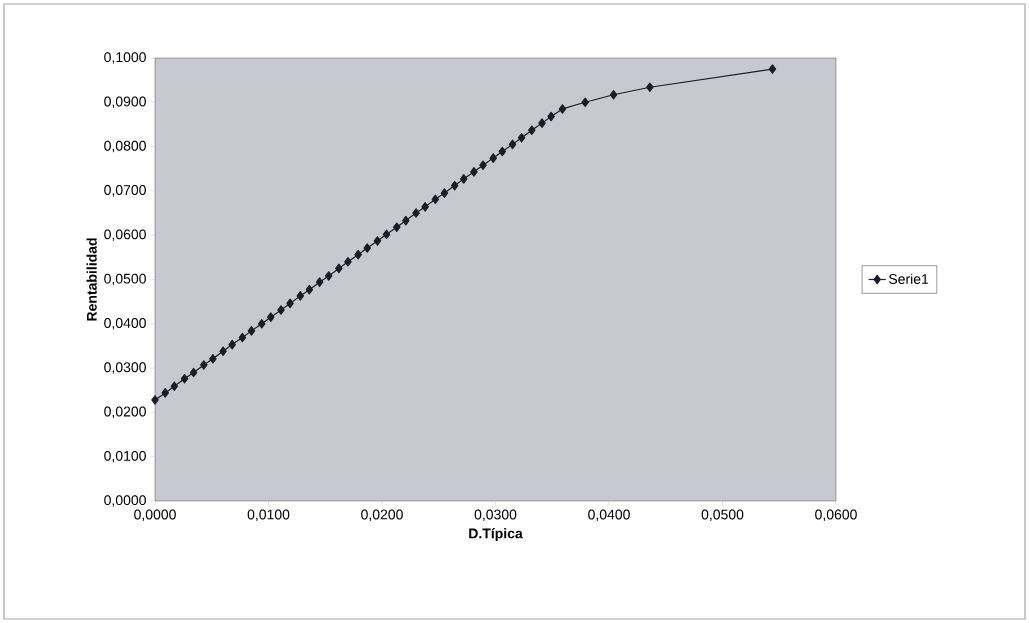 The height and width of the screenshot is (623, 1029). Describe the element at coordinates (125, 191) in the screenshot. I see `y-tick-label: 0,0700` at that location.